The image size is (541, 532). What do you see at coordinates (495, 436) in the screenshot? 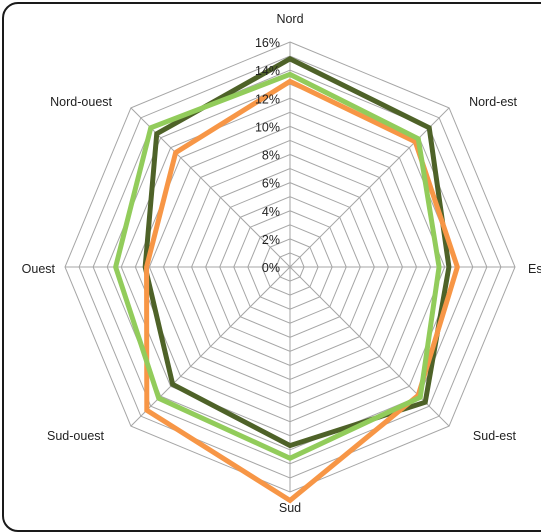
I see `category-label-sud-est: Sud-est` at bounding box center [495, 436].